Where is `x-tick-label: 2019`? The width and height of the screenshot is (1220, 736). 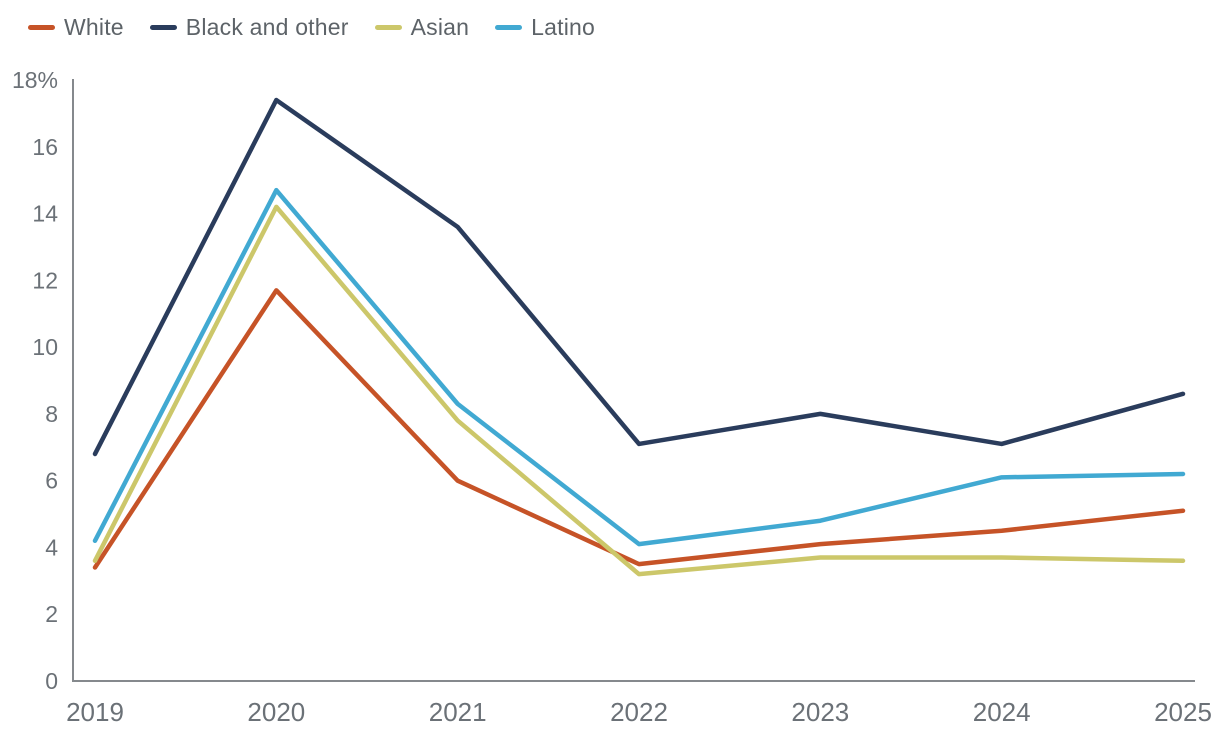
x-tick-label: 2019 is located at coordinates (95, 712).